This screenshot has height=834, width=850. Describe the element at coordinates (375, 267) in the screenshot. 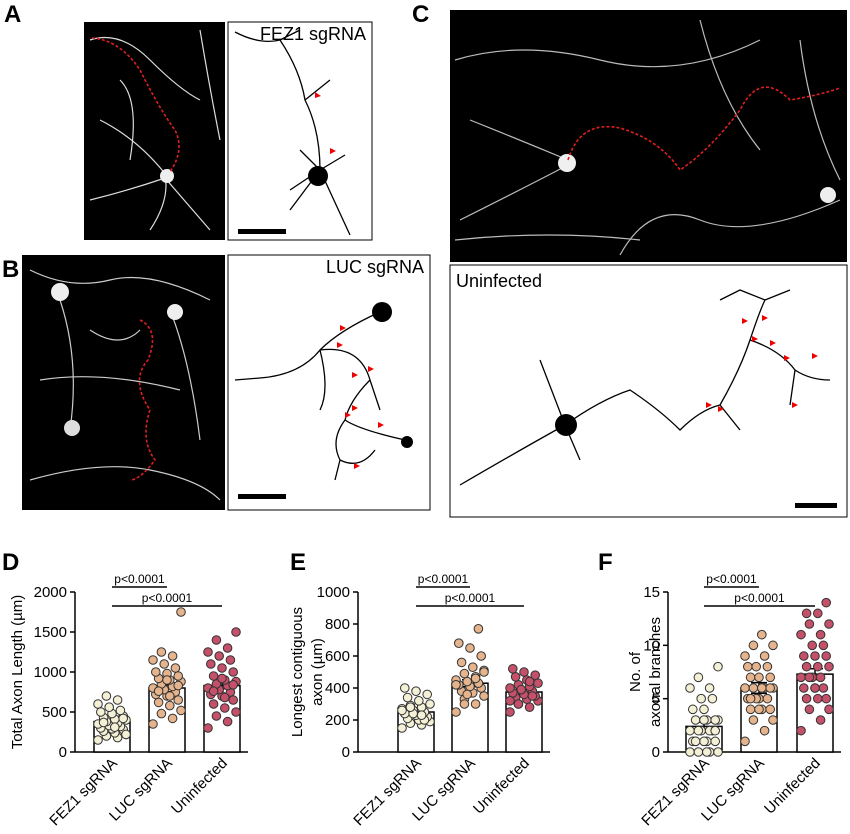

I see `image-label: LUC sgRNA` at that location.